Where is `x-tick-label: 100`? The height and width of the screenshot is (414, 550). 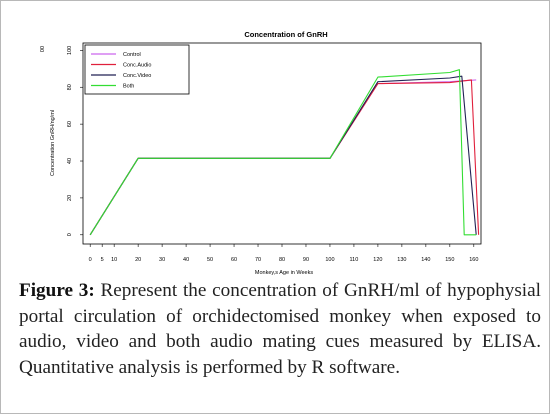
x-tick-label: 100 is located at coordinates (329, 260).